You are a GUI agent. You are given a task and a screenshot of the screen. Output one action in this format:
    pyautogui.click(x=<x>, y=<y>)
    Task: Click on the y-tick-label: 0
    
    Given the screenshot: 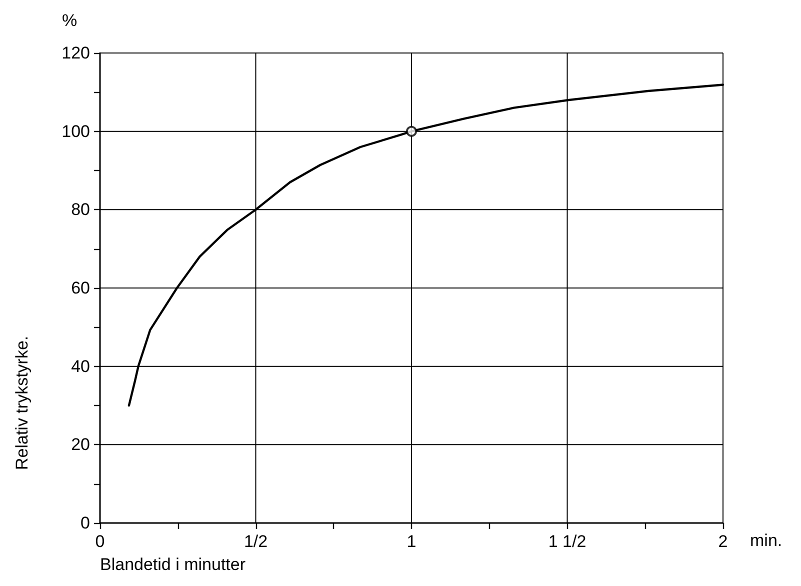 What is the action you would take?
    pyautogui.click(x=85, y=523)
    